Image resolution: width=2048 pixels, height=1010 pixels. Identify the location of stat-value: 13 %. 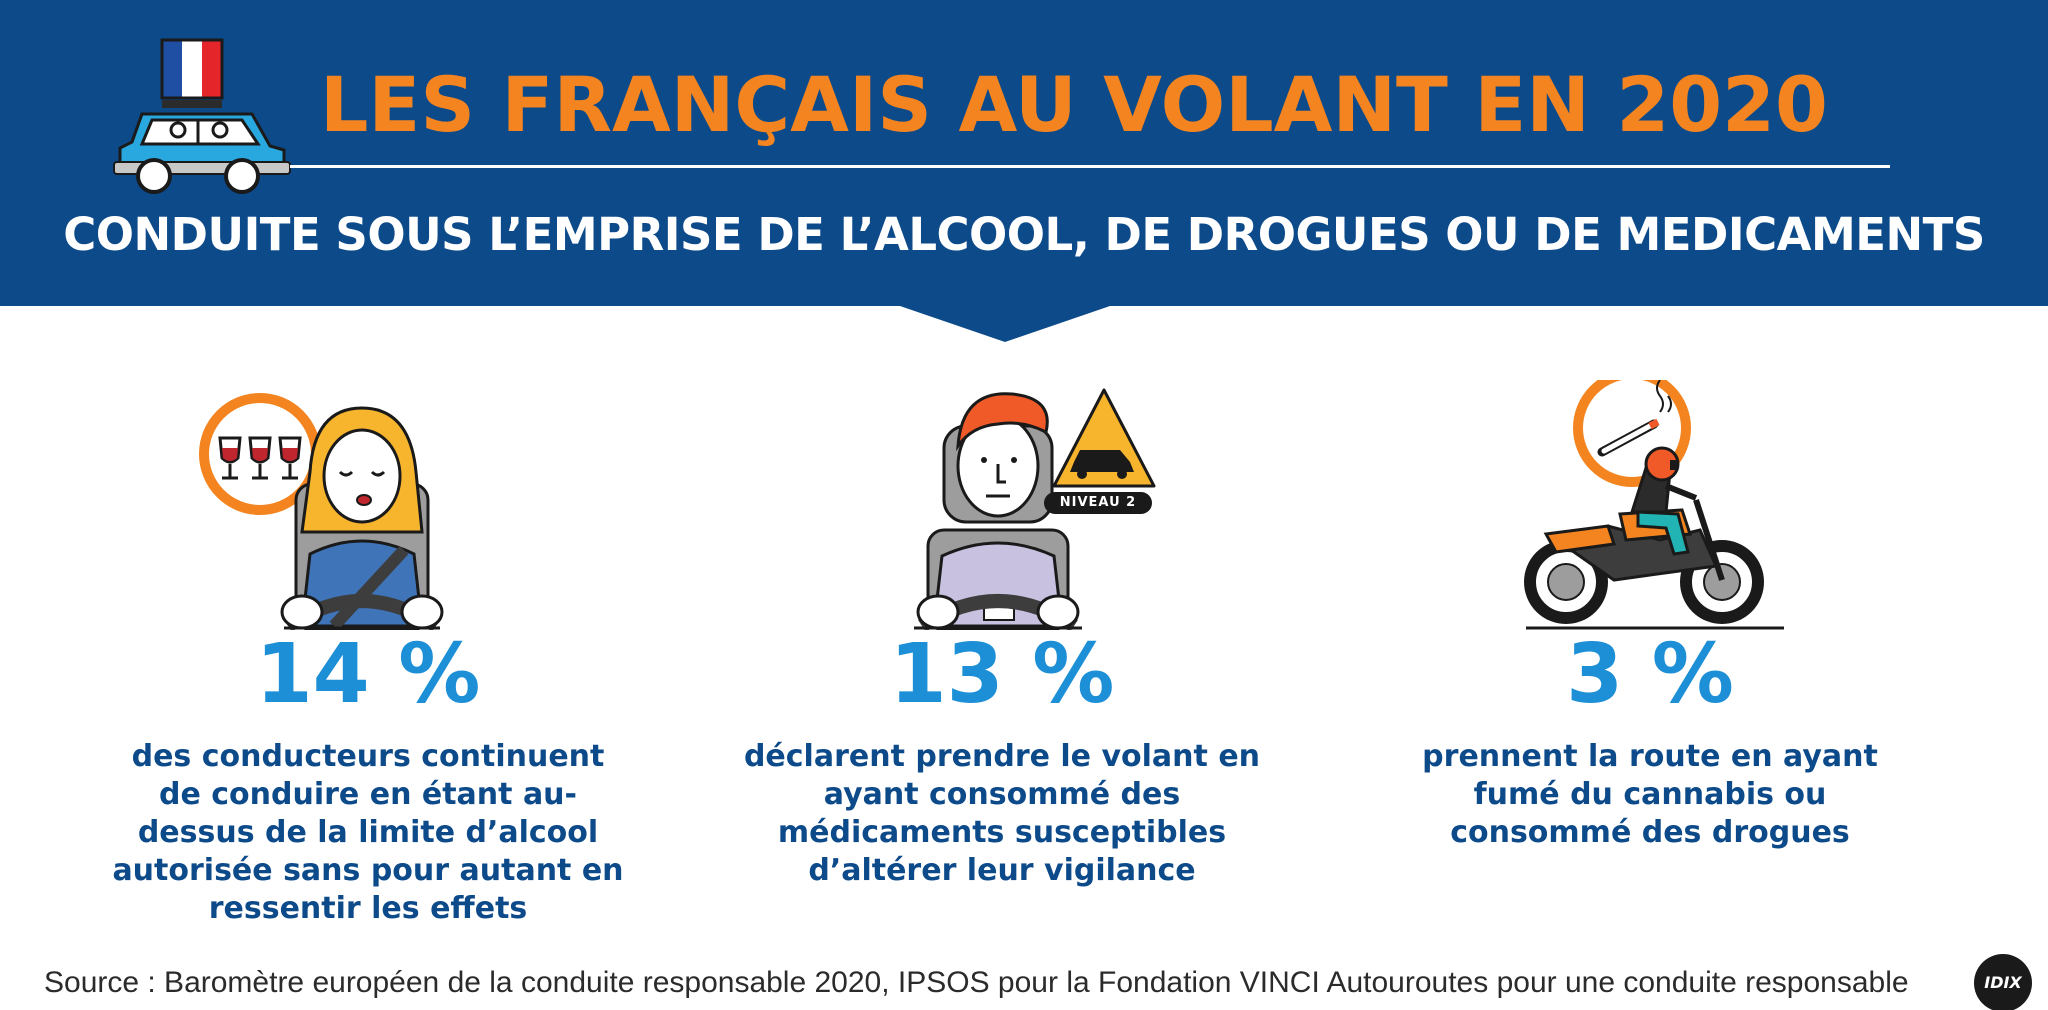
(1002, 674).